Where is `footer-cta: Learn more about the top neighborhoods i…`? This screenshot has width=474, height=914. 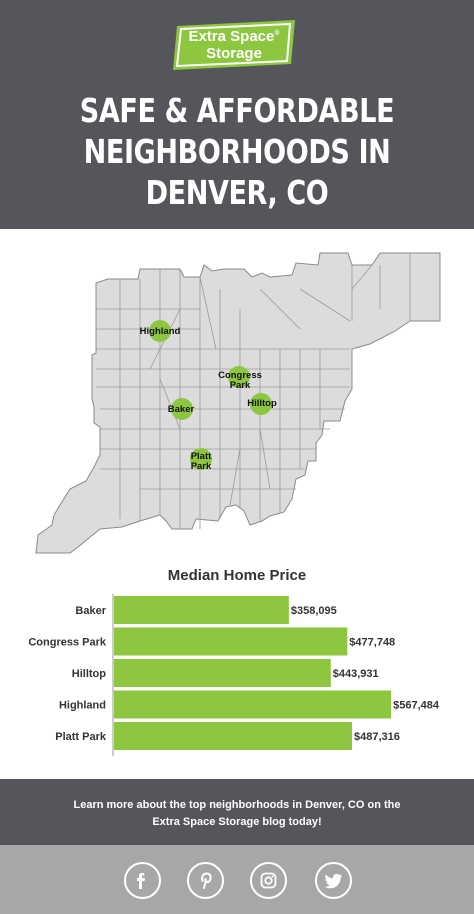 footer-cta: Learn more about the top neighborhoods i… is located at coordinates (237, 812).